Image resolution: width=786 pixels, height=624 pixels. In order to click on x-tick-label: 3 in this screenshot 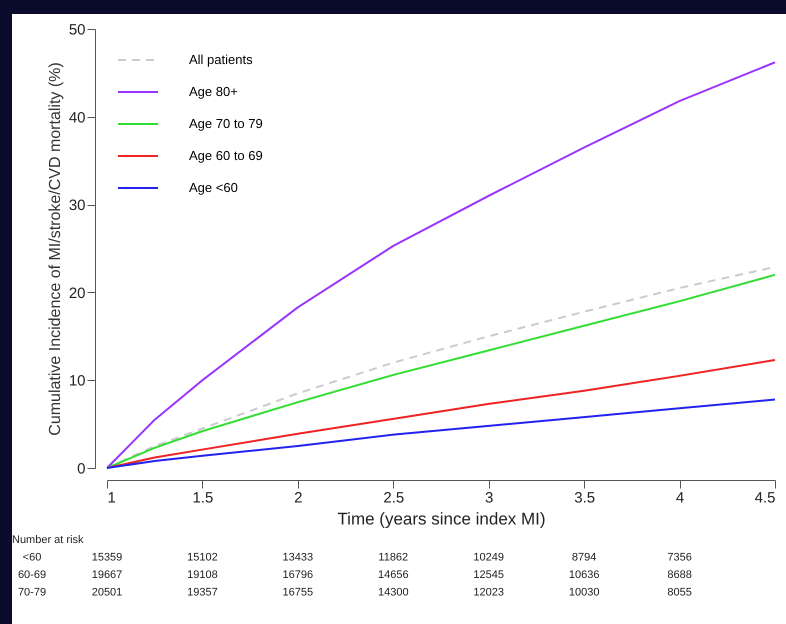, I will do `click(489, 498)`.